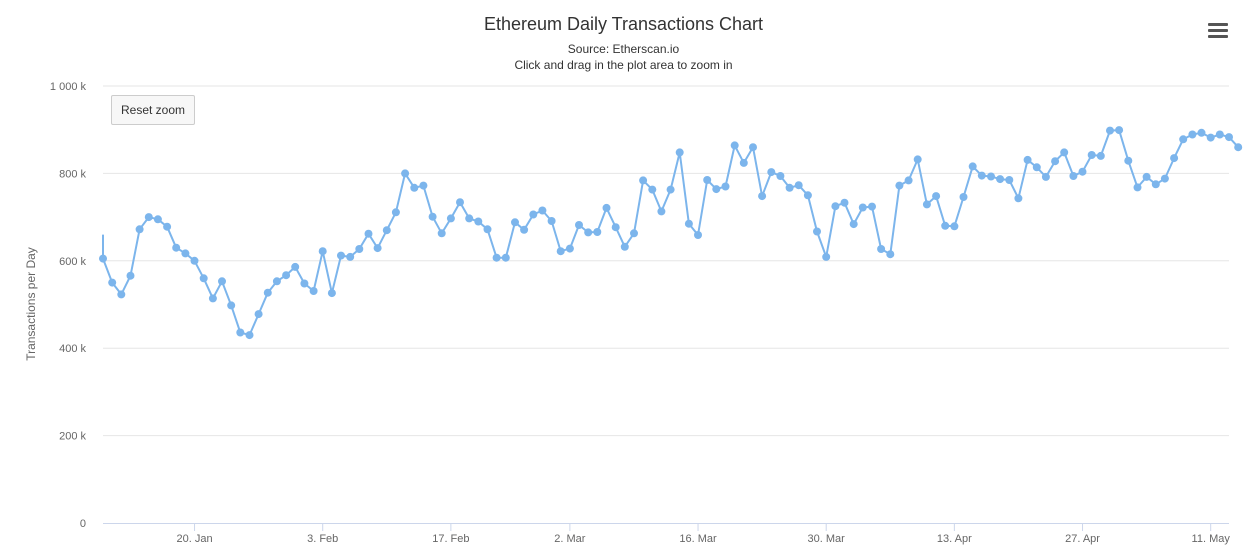 Image resolution: width=1247 pixels, height=557 pixels. Describe the element at coordinates (1218, 31) in the screenshot. I see `hamburger-menu-icon` at that location.